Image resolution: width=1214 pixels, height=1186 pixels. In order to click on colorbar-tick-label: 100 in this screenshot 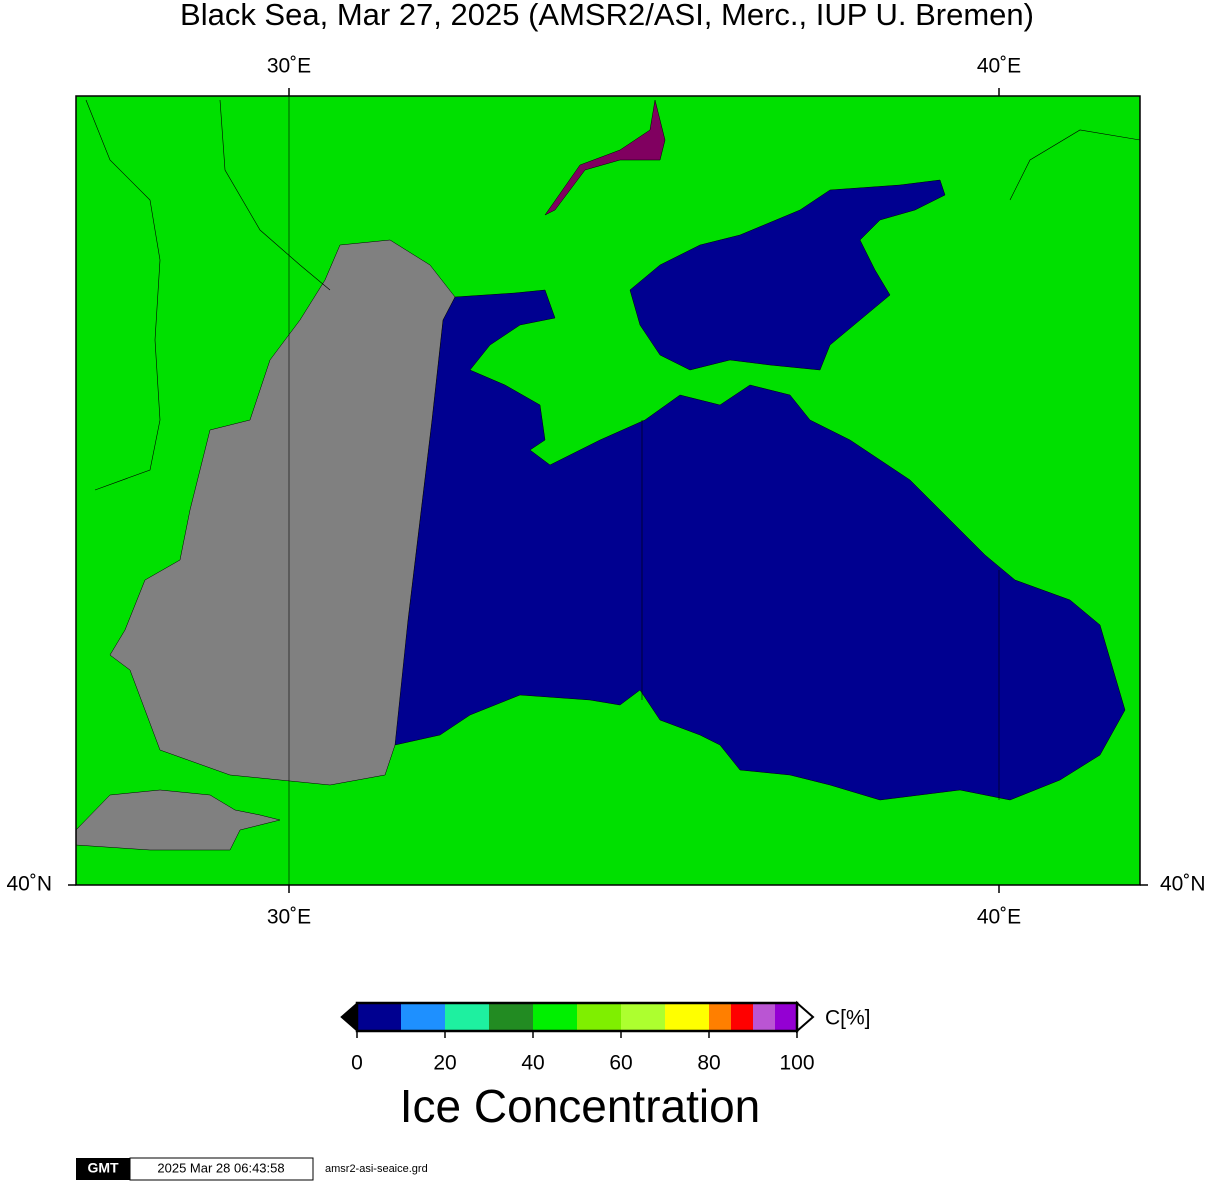, I will do `click(796, 1063)`.